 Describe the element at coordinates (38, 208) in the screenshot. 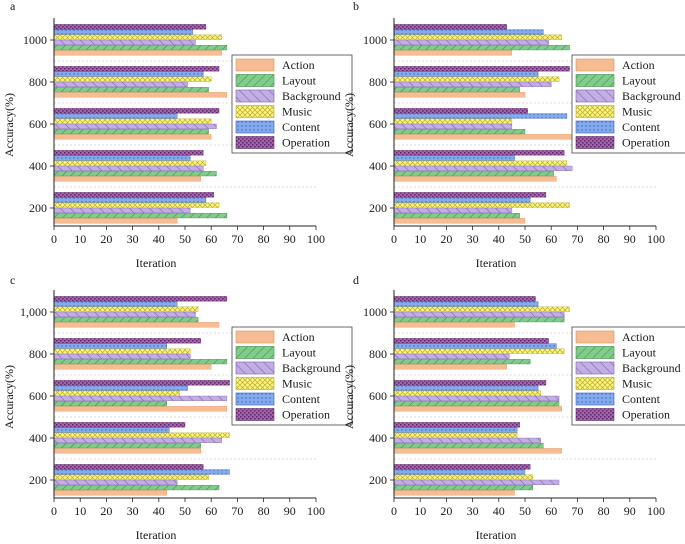

I see `y-tick-label-200: 200` at that location.